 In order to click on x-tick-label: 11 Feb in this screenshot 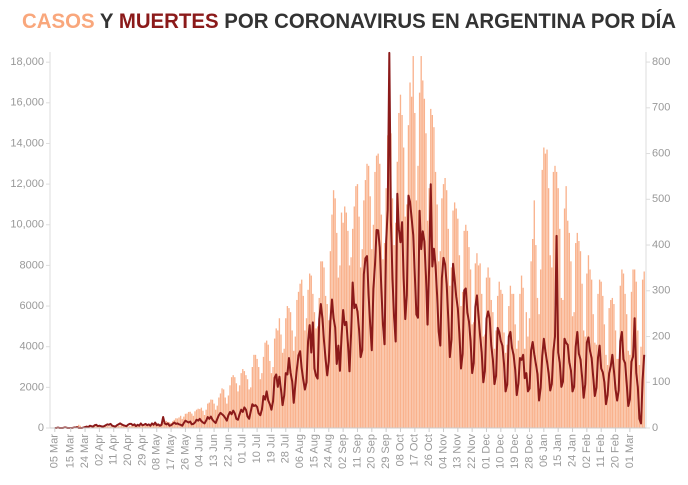, I will do `click(601, 450)`.